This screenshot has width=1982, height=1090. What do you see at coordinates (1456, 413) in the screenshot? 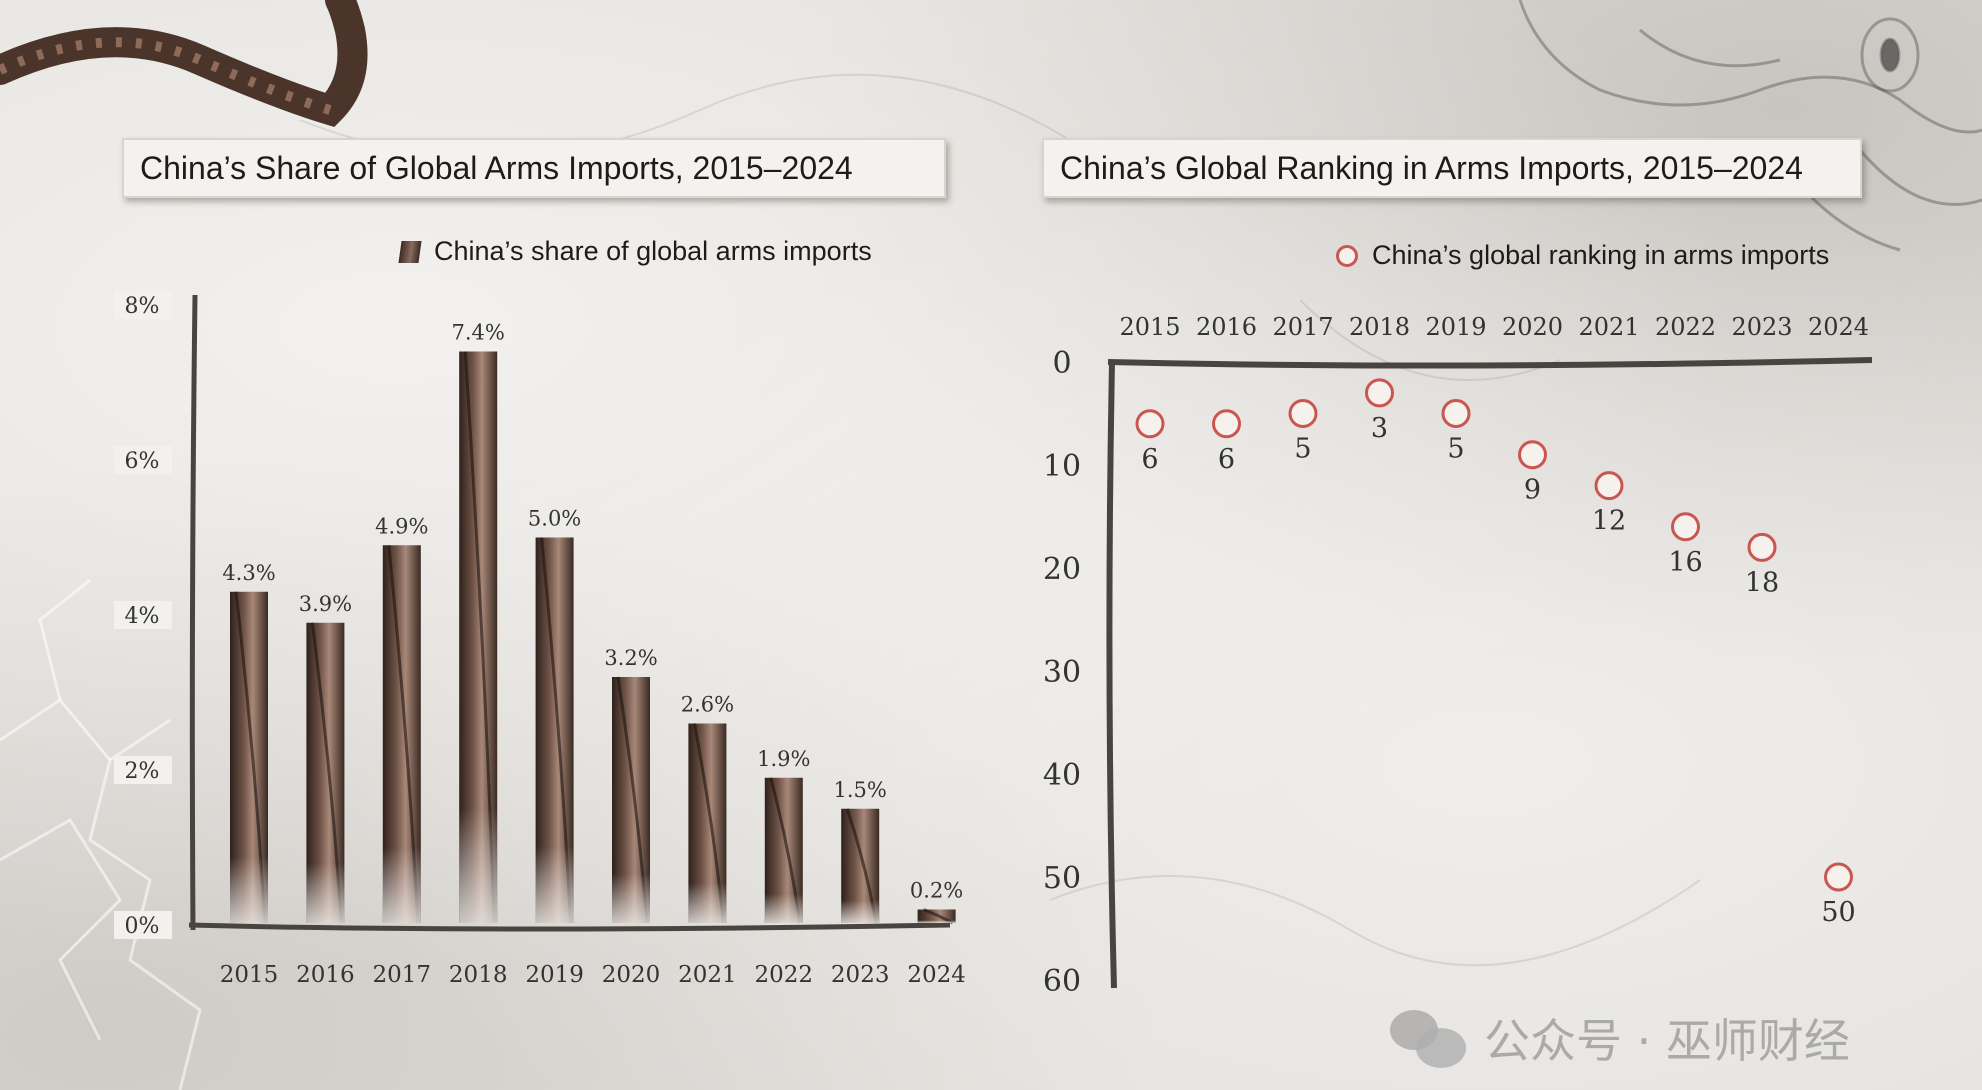
I see `rank-point-2019` at bounding box center [1456, 413].